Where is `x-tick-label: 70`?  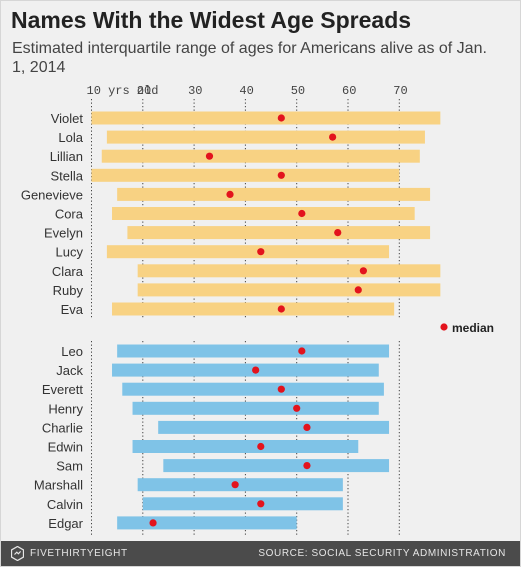 x-tick-label: 70 is located at coordinates (400, 91).